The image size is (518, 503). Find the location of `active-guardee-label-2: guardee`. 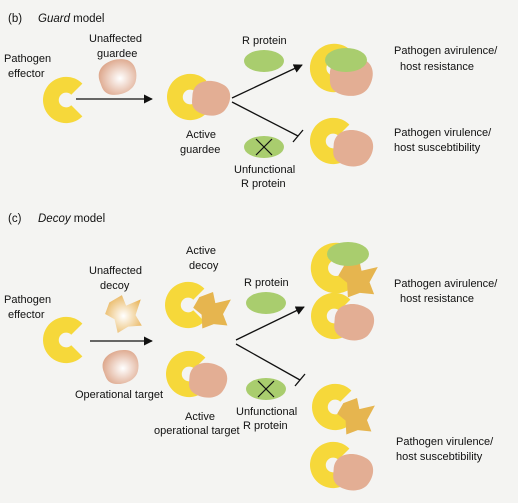

active-guardee-label-2: guardee is located at coordinates (200, 150).